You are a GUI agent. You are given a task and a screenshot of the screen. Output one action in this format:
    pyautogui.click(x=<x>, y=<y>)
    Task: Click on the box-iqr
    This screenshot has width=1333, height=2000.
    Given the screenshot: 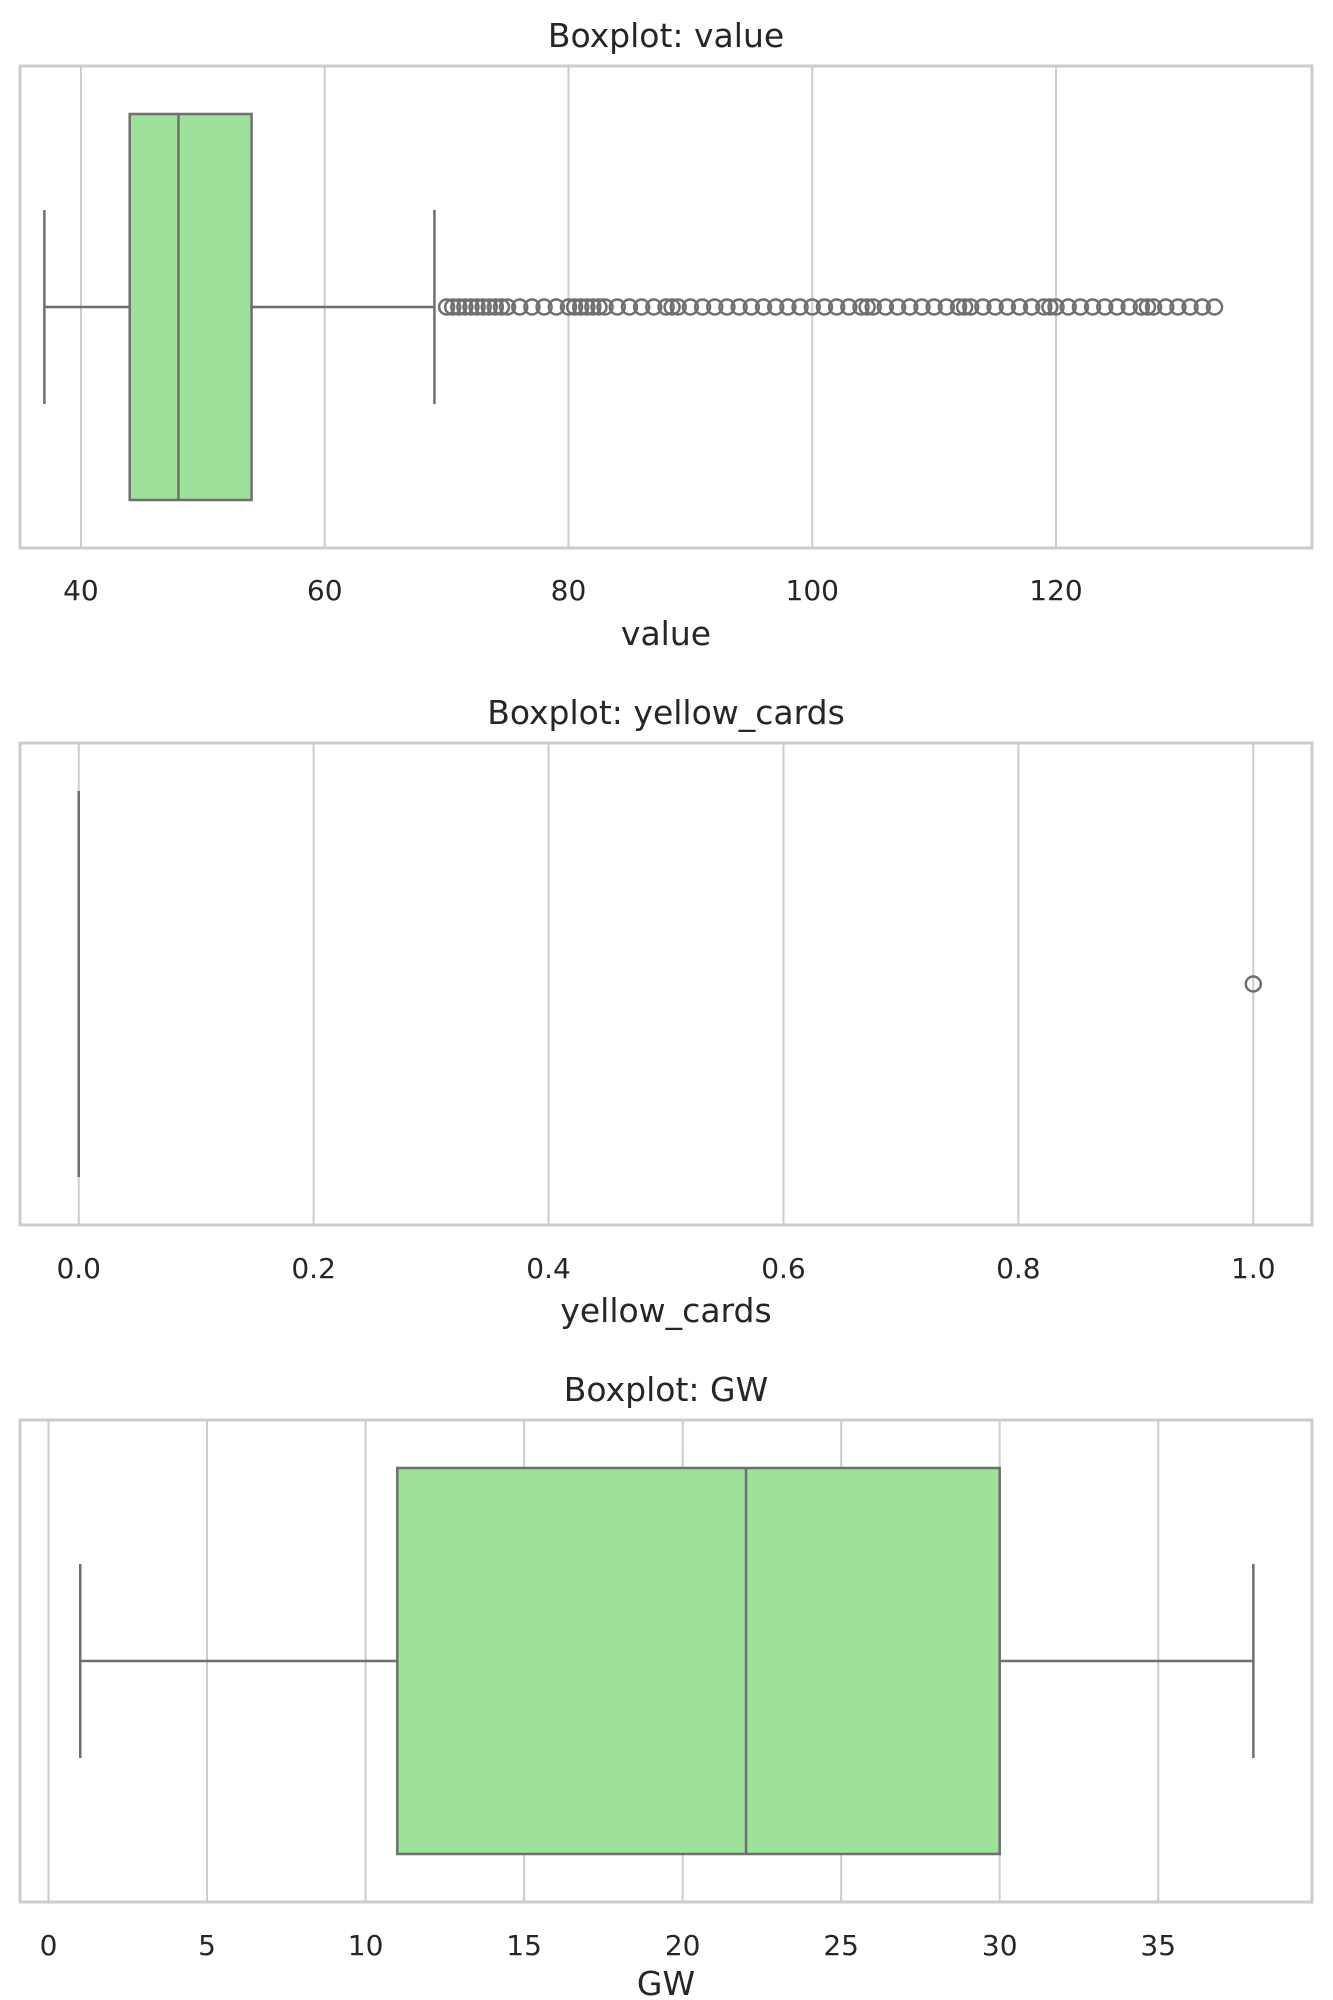 What is the action you would take?
    pyautogui.click(x=190, y=307)
    